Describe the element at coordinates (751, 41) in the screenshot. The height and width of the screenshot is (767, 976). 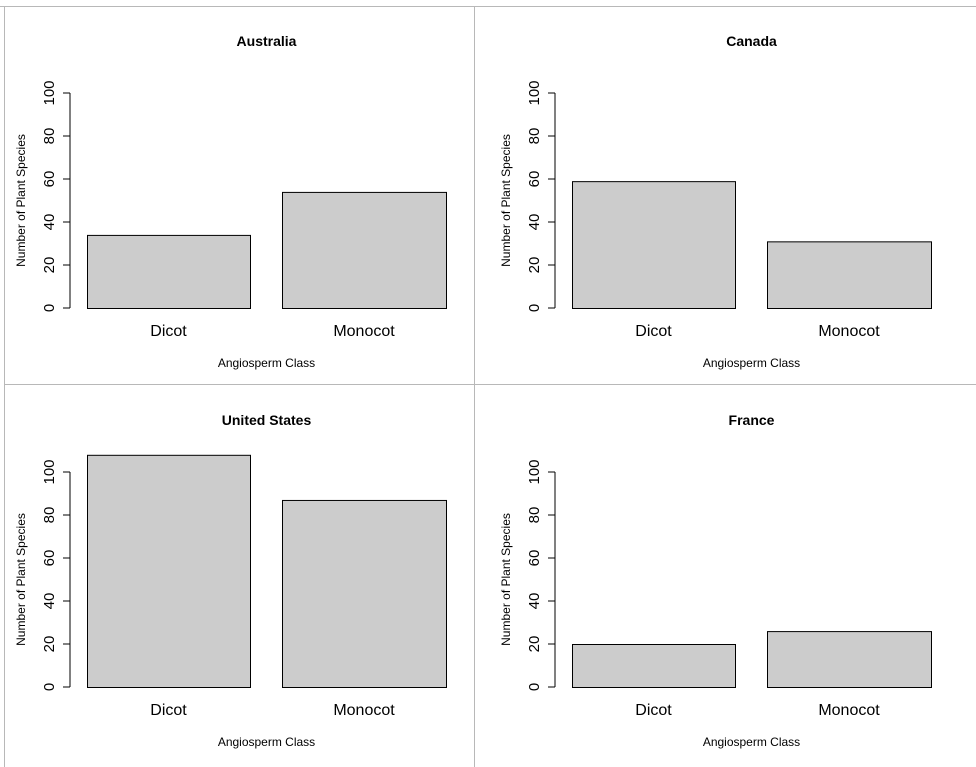
I see `chart-title: Canada` at that location.